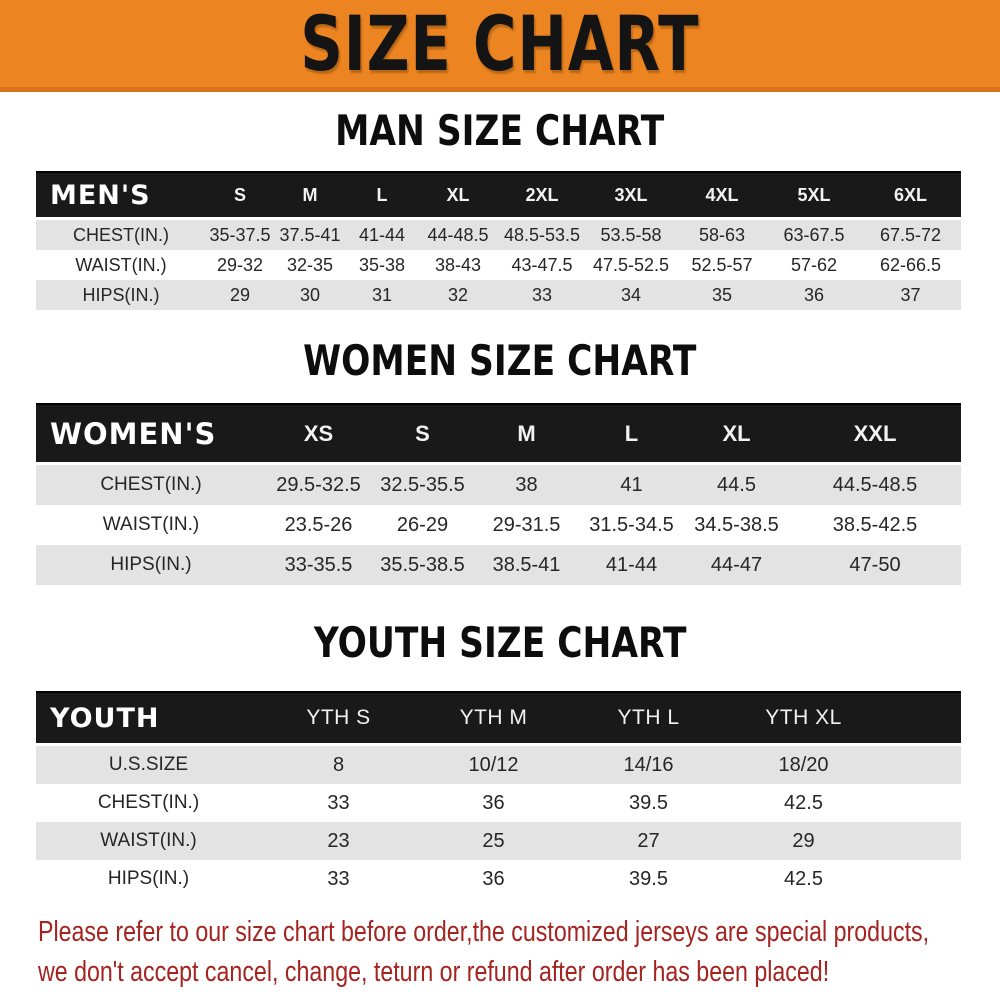 The width and height of the screenshot is (1000, 1000). Describe the element at coordinates (736, 524) in the screenshot. I see `size-cell: 34.5-38.5` at that location.